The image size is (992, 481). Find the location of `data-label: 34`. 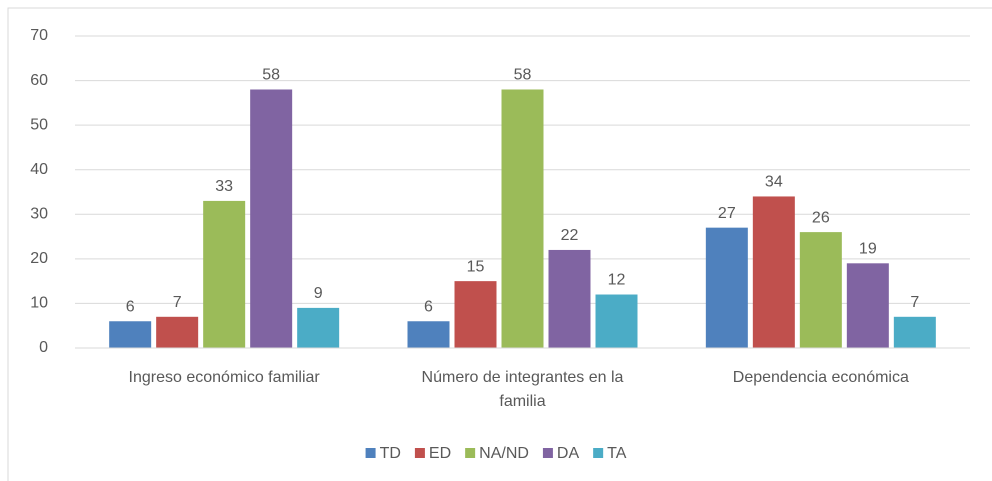

data-label: 34 is located at coordinates (774, 182).